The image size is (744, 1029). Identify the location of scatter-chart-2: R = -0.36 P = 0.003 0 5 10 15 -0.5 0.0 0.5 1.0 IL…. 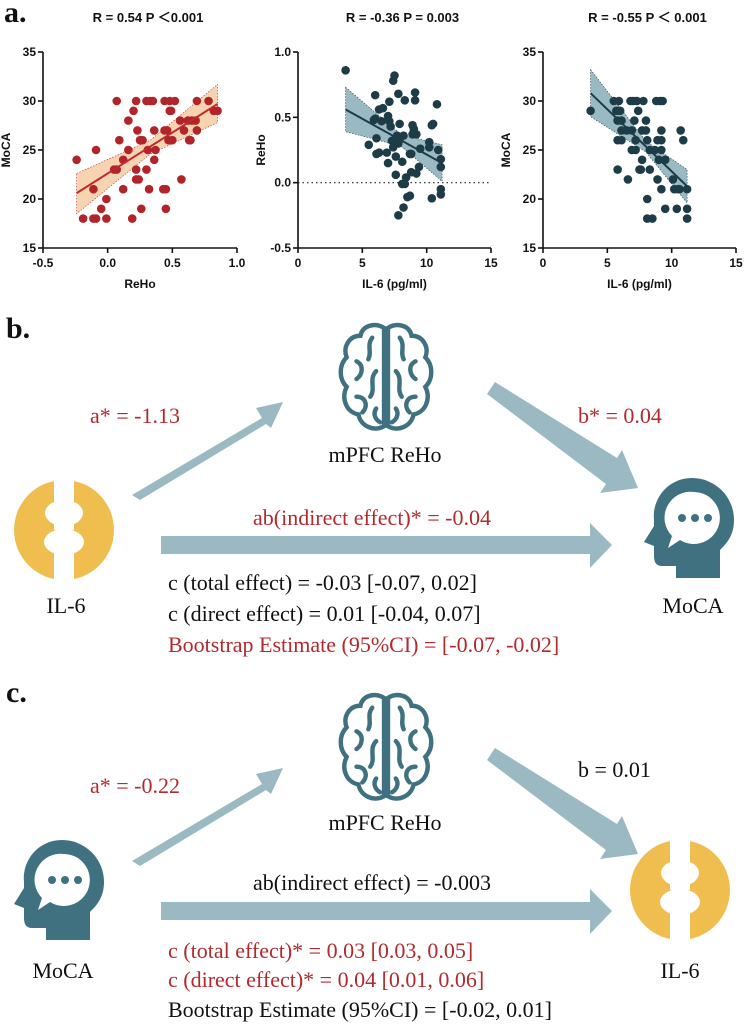
(376, 150).